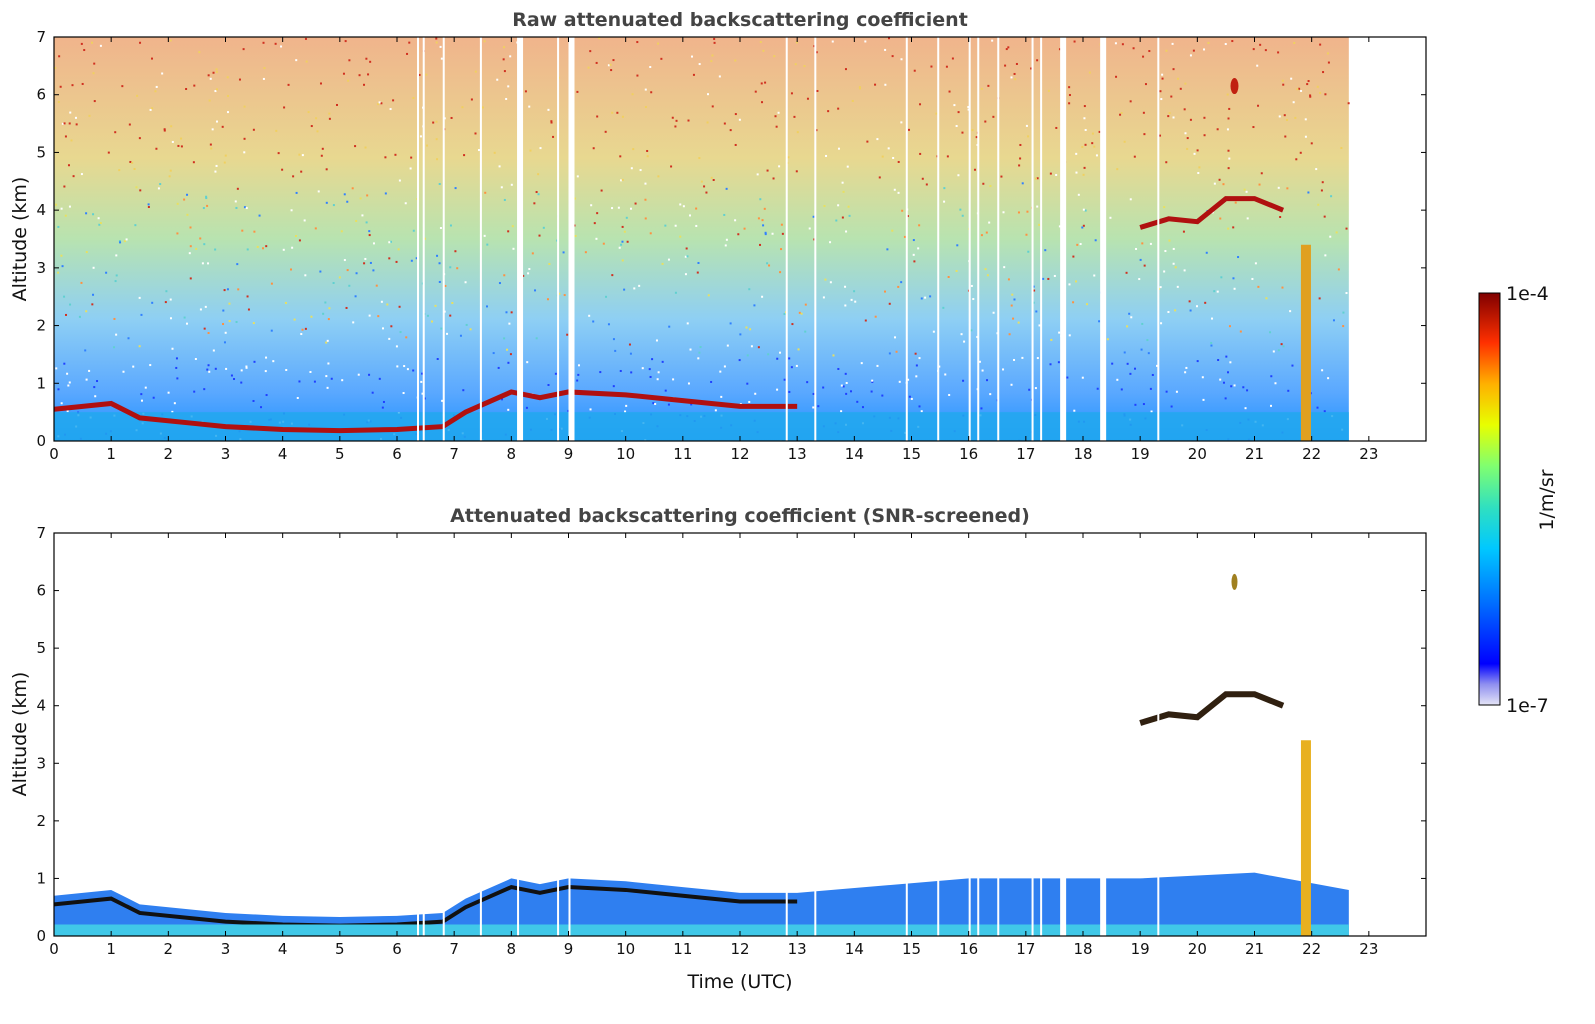 The height and width of the screenshot is (1024, 1595). What do you see at coordinates (41, 648) in the screenshot?
I see `panel2-y-tick-label: 5` at bounding box center [41, 648].